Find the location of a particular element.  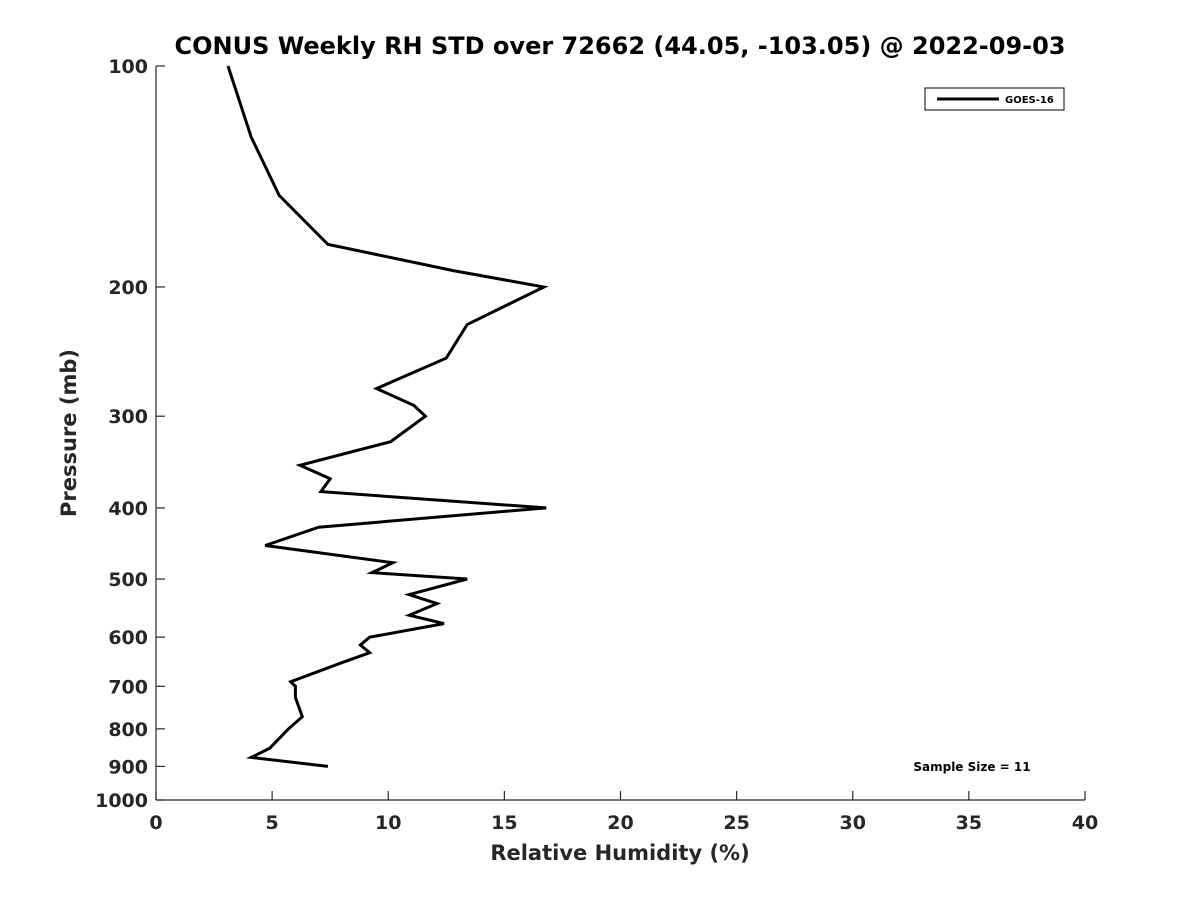

x-tick-label: 35 is located at coordinates (969, 823).